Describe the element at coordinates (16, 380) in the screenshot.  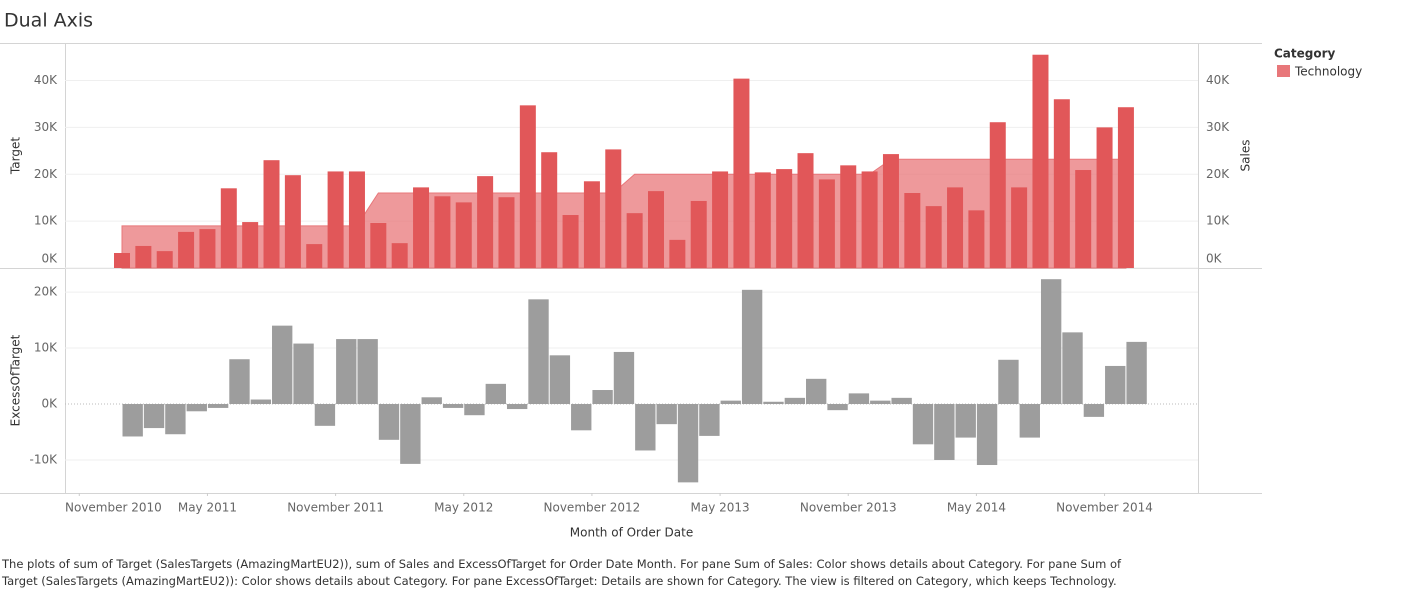
I see `y-axis-title: ExcessOfTarget` at that location.